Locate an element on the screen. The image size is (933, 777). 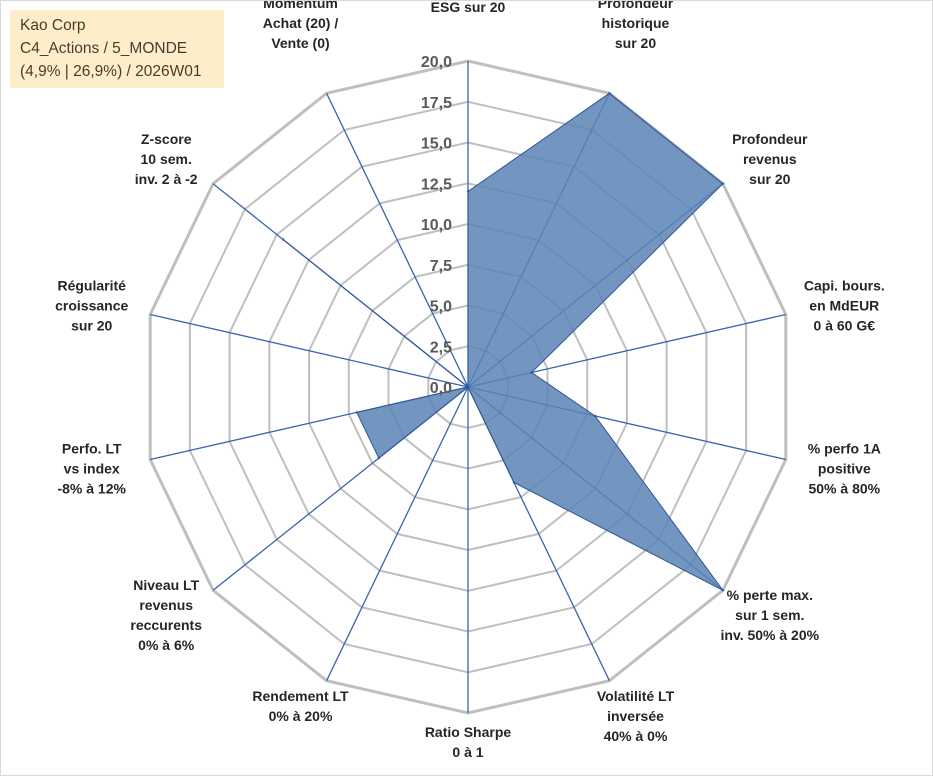
axis-label: Capi. bours. en MdEUR 0 à 60 G€ is located at coordinates (844, 306).